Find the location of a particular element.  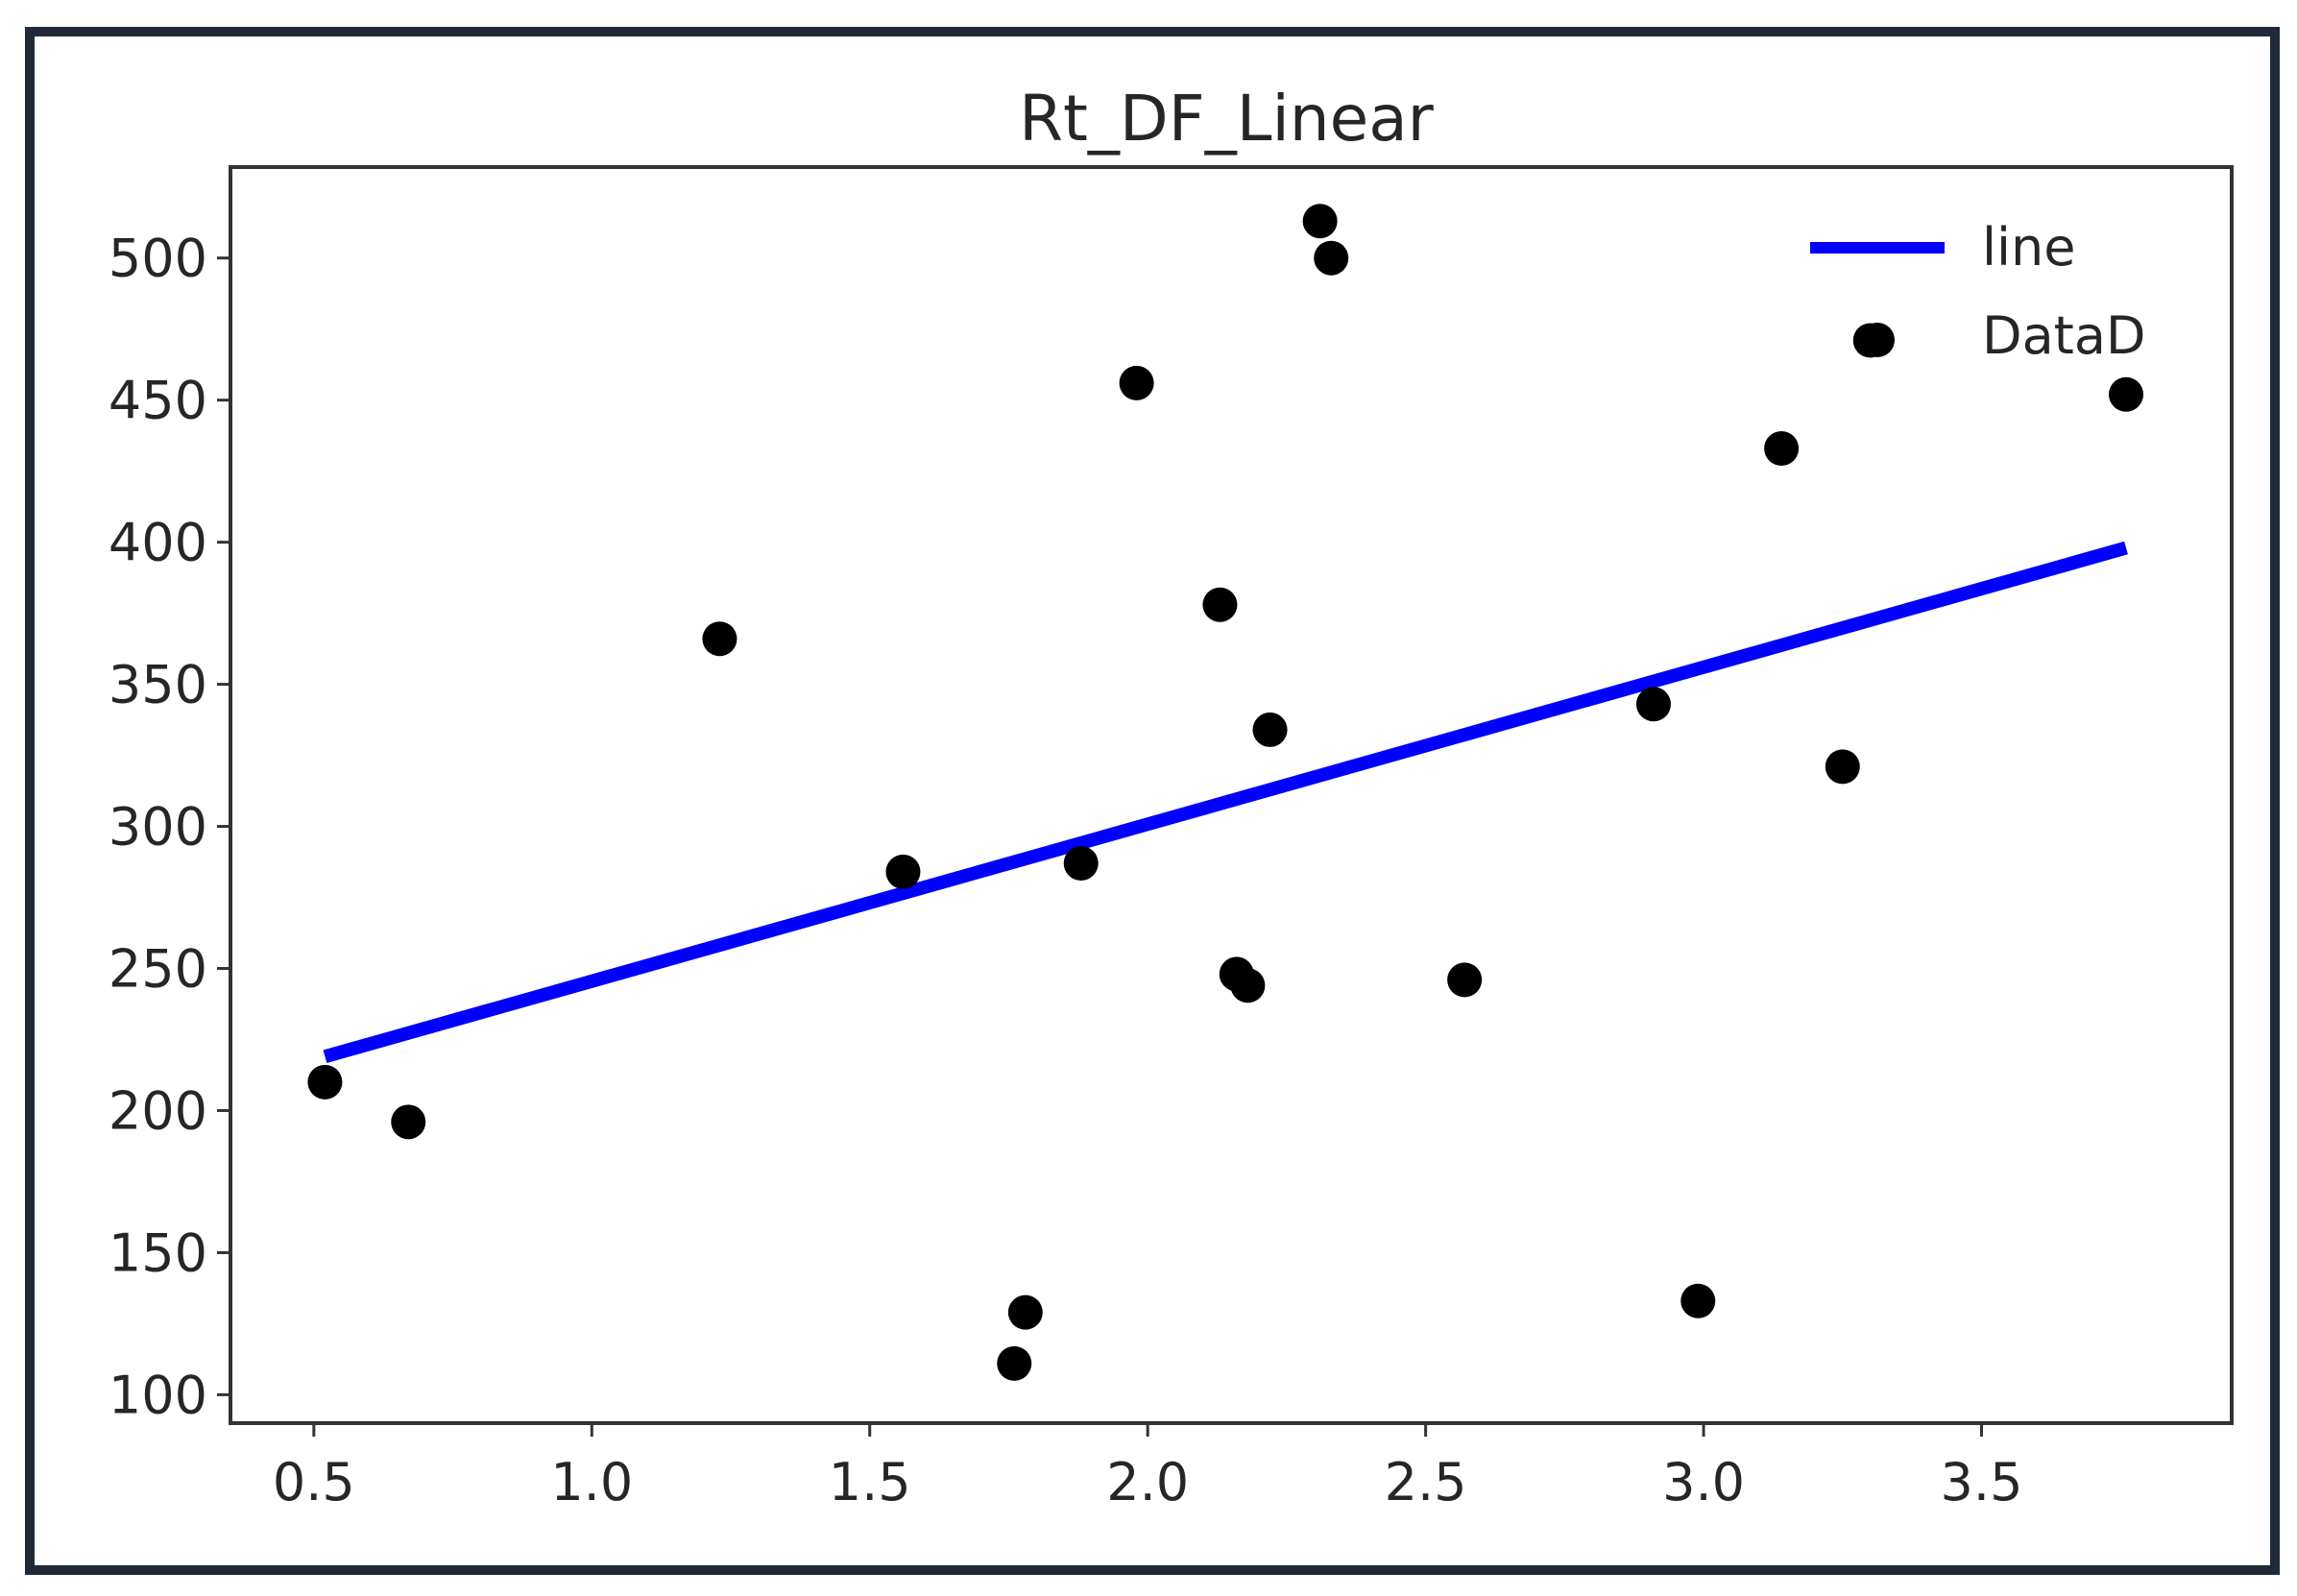

x-tick-label: 2.0 is located at coordinates (1147, 1482).